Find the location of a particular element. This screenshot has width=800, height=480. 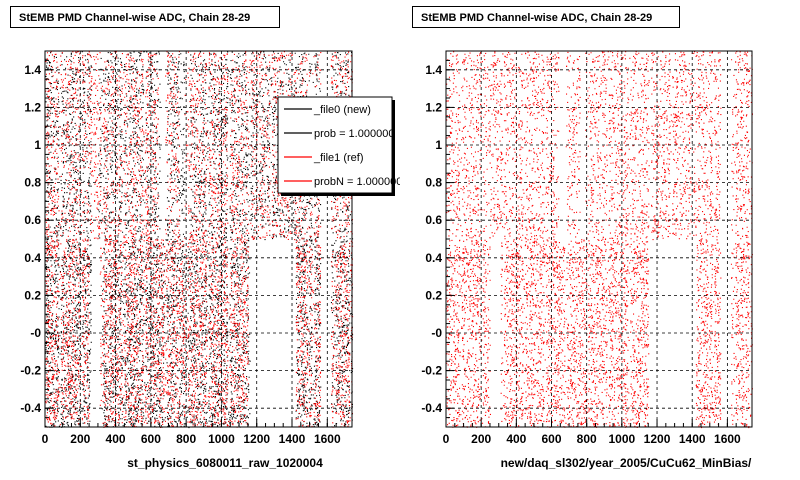

legend-box is located at coordinates (335, 145).